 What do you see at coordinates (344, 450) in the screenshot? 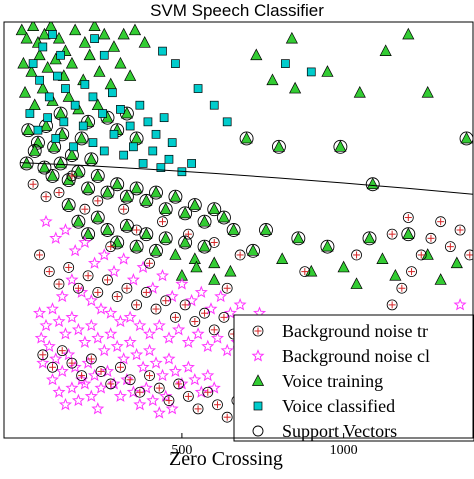
I see `x-tick-label: 1000` at bounding box center [344, 450].